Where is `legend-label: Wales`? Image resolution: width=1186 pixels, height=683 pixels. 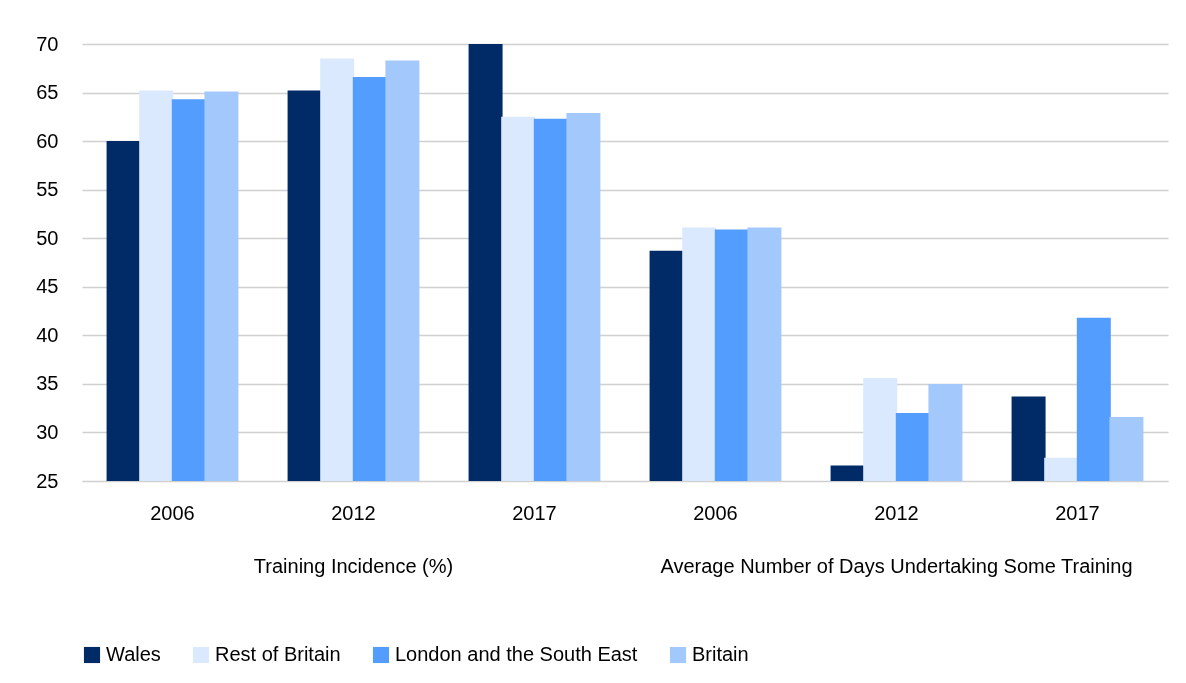
legend-label: Wales is located at coordinates (133, 654).